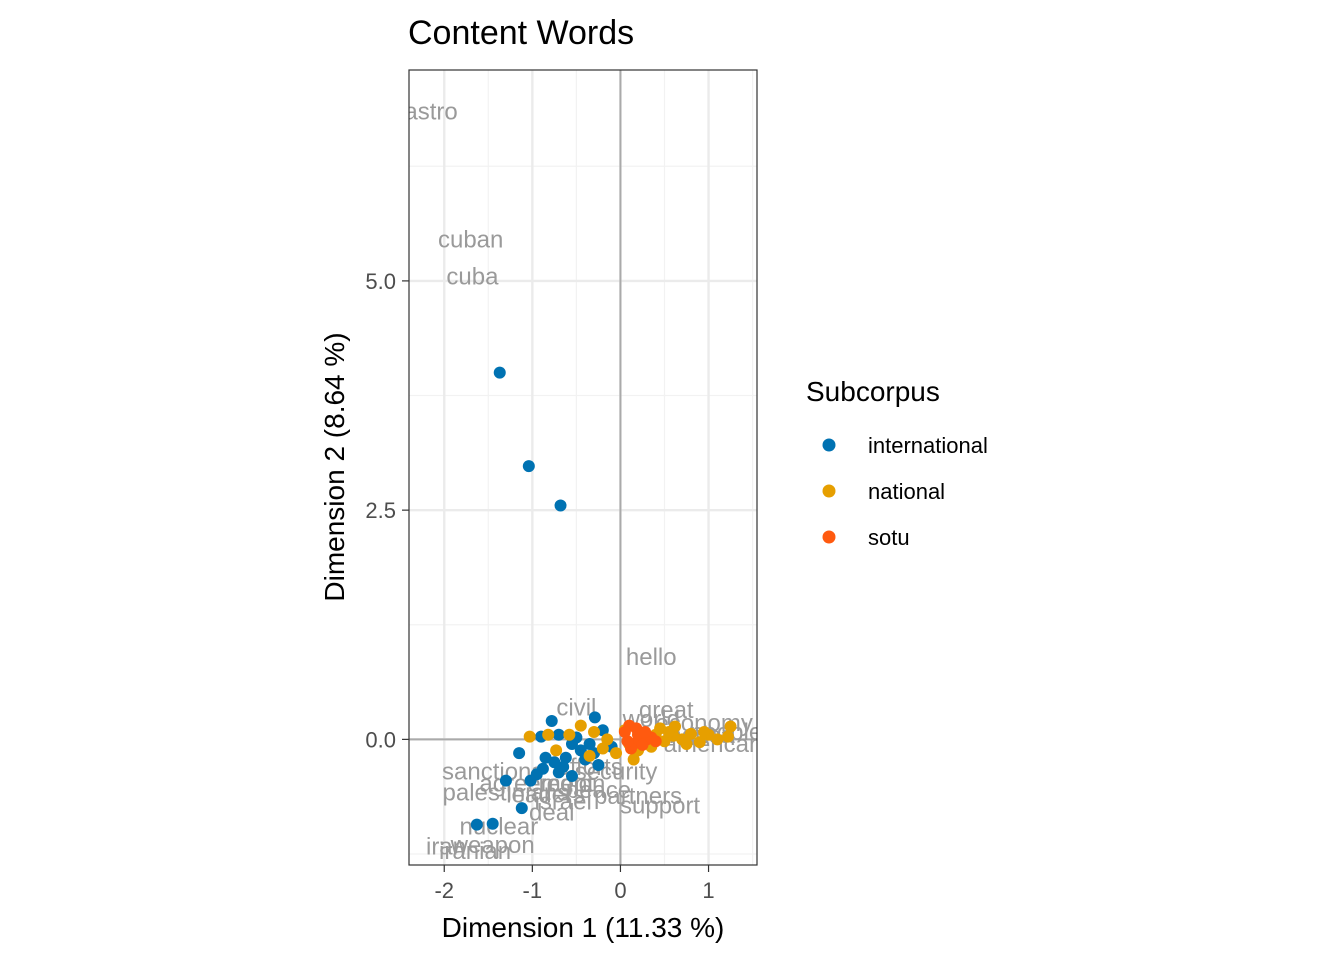 The image size is (1344, 960). I want to click on legend: Subcorpus international national sotu, so click(897, 463).